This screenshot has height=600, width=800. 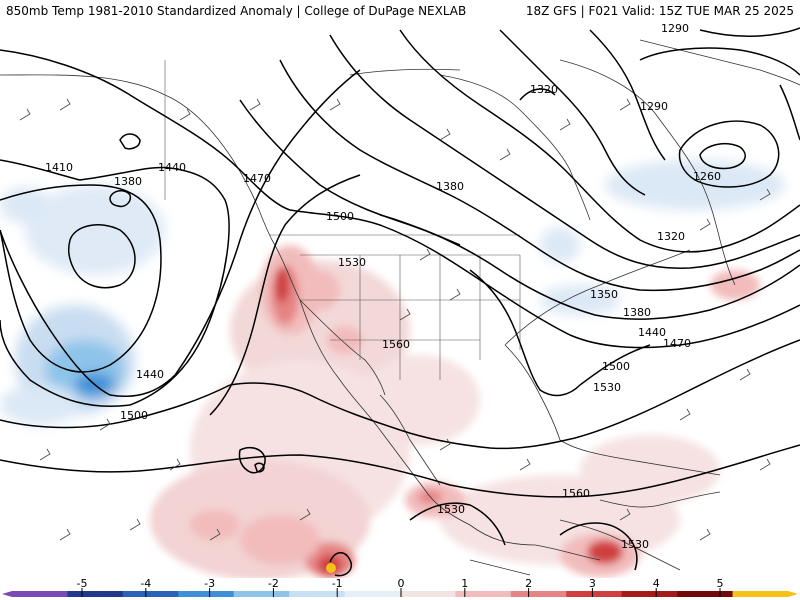 What do you see at coordinates (793, 594) in the screenshot?
I see `colorbar-max-arrow` at bounding box center [793, 594].